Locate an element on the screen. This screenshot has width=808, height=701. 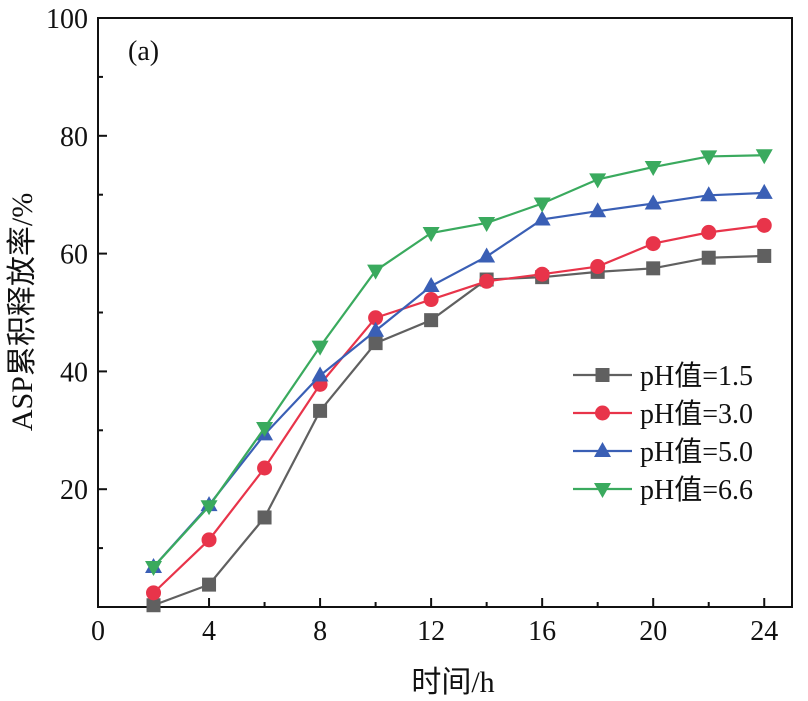
legend-entry: pH值=1.5 is located at coordinates (663, 376).